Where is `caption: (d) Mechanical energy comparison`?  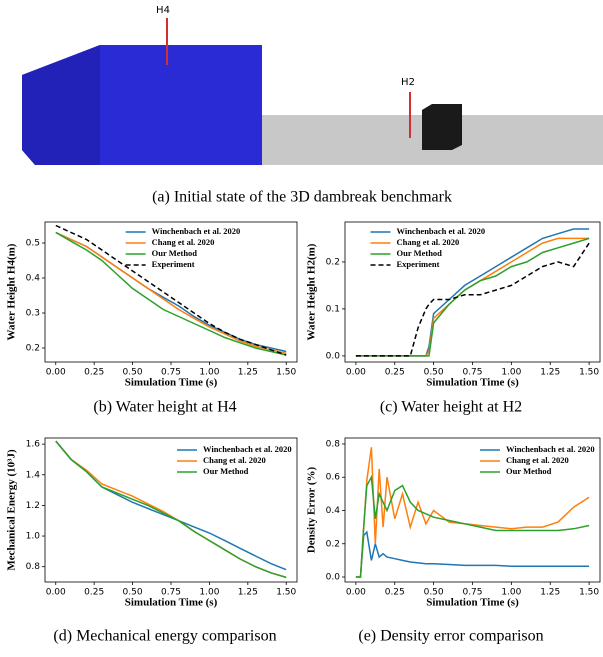 caption: (d) Mechanical energy comparison is located at coordinates (164, 636).